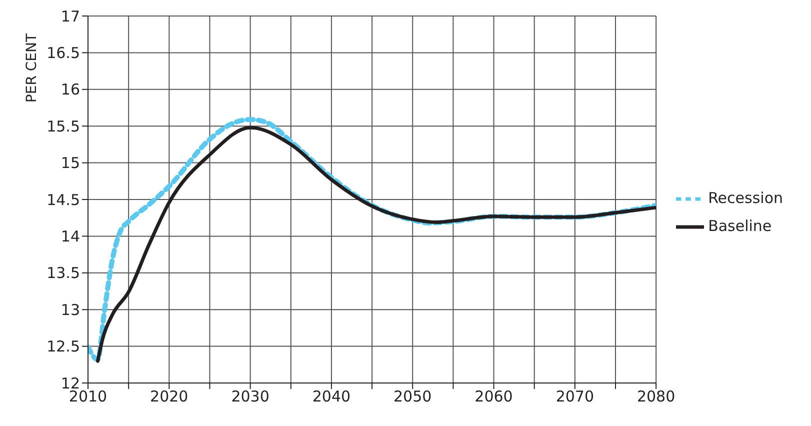  What do you see at coordinates (70, 16) in the screenshot?
I see `y-tick-label: 17` at bounding box center [70, 16].